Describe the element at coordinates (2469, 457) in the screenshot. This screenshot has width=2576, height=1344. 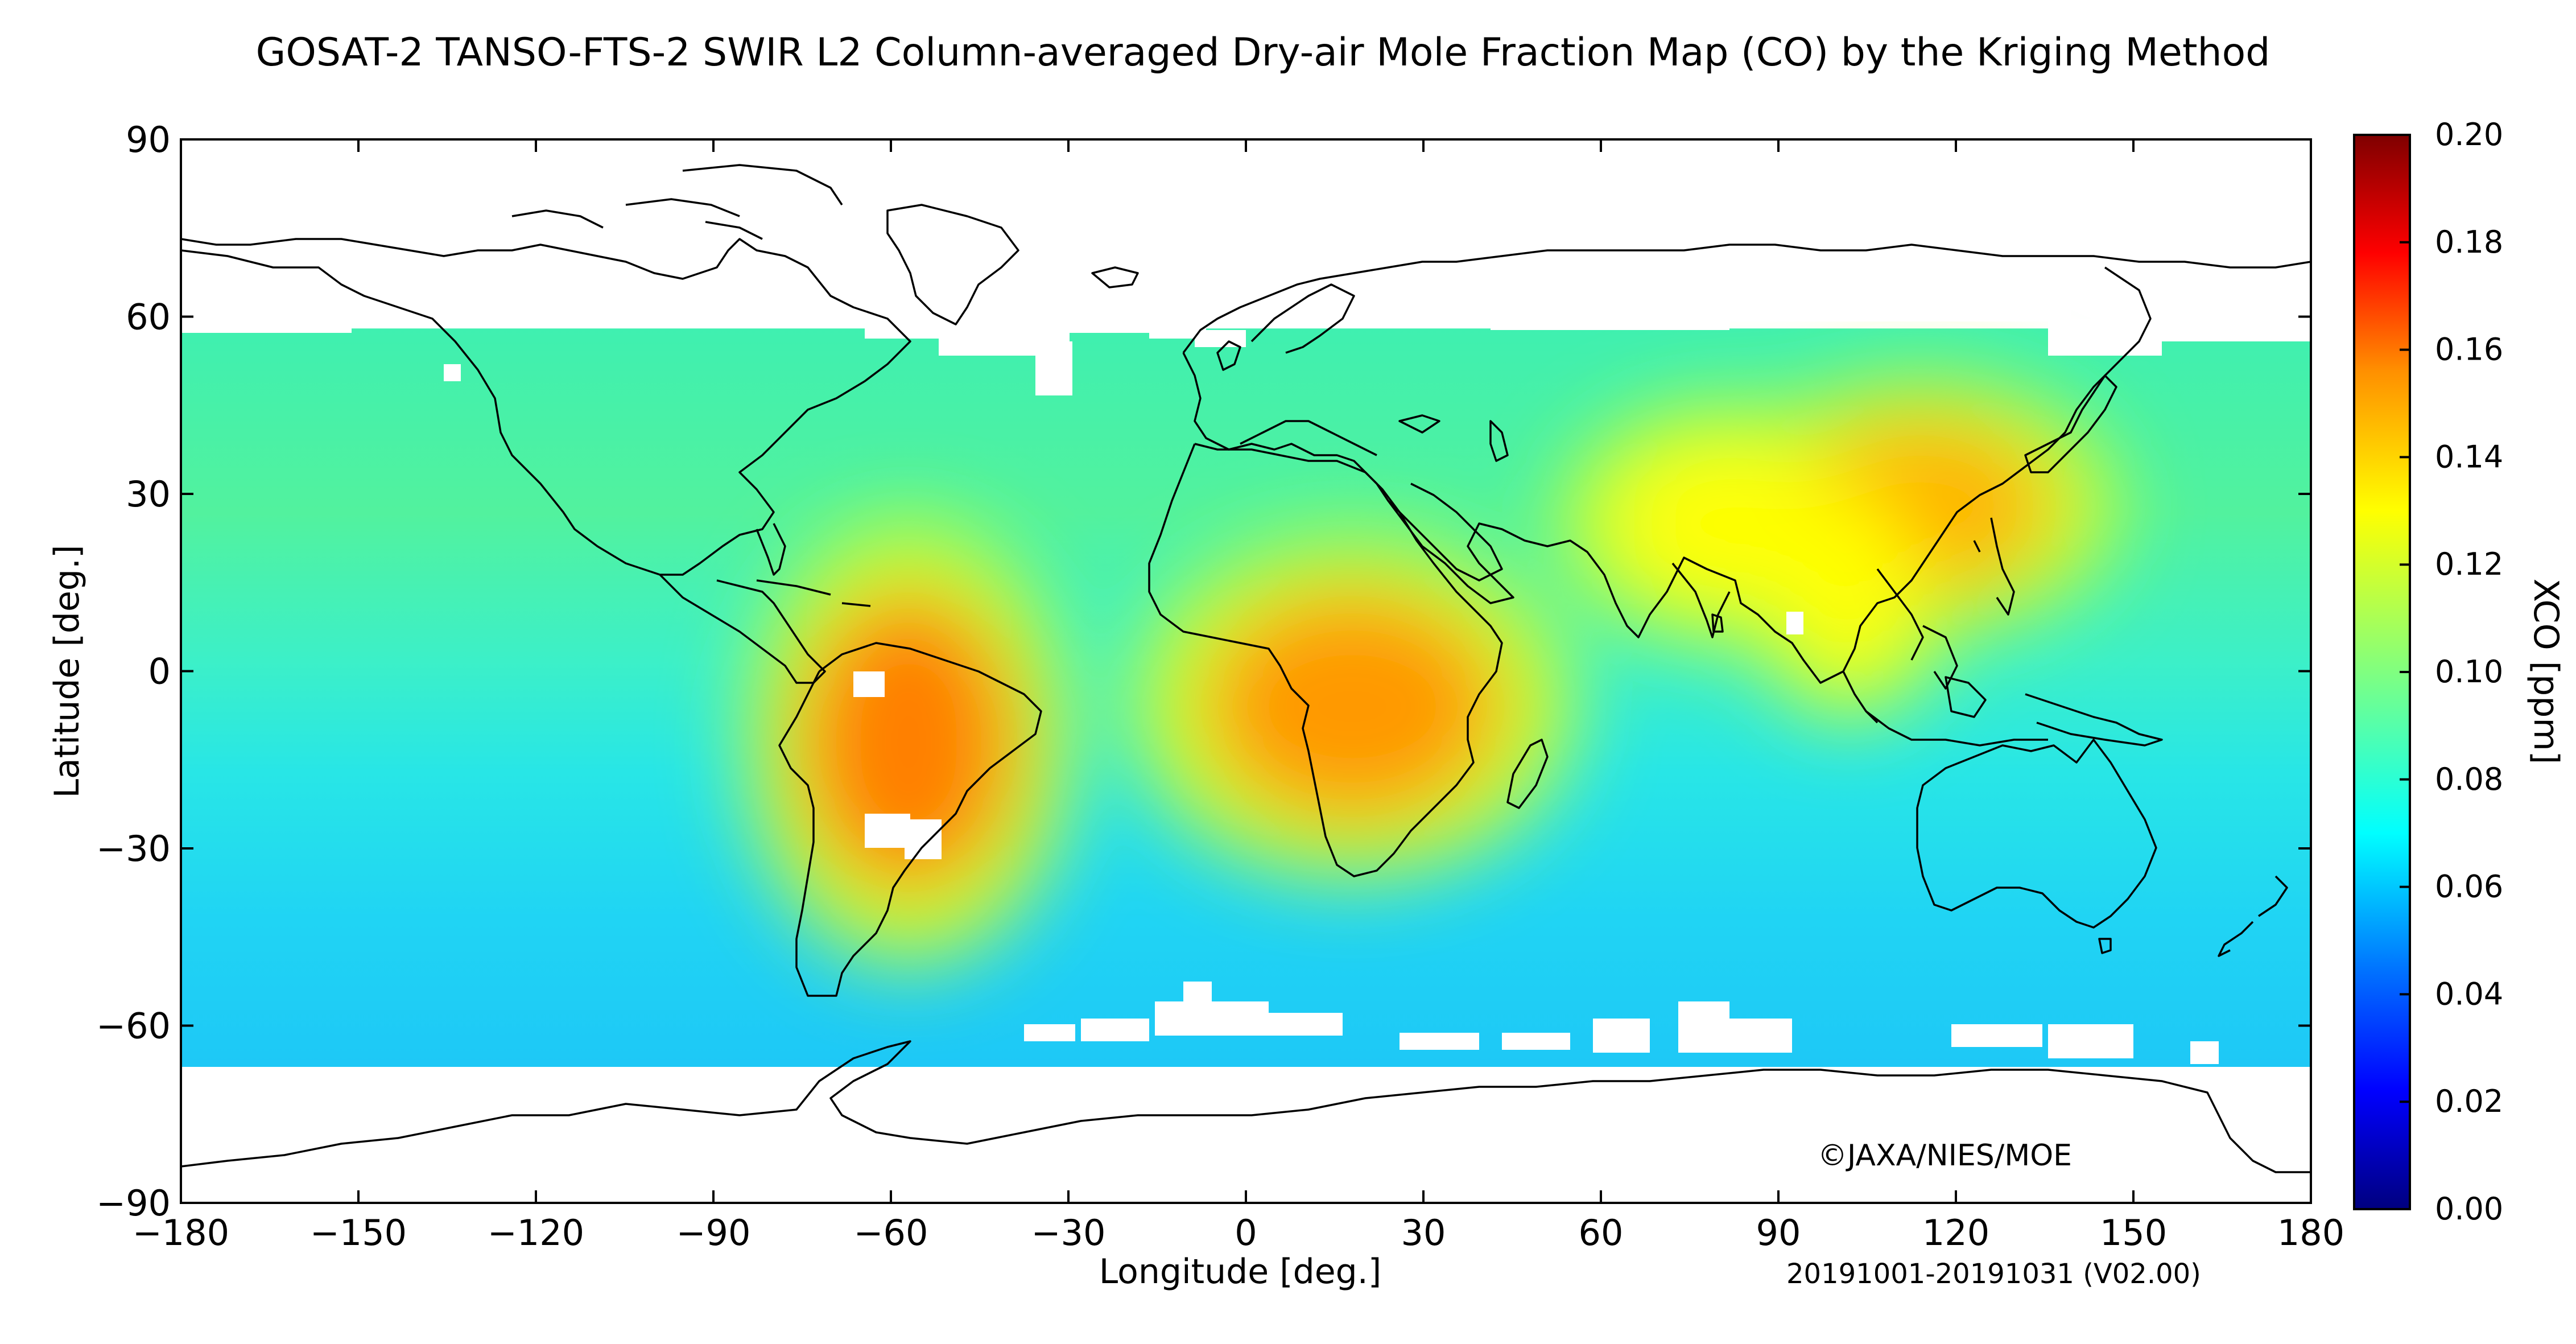
I see `colorbar-tick-label: 0.14` at that location.